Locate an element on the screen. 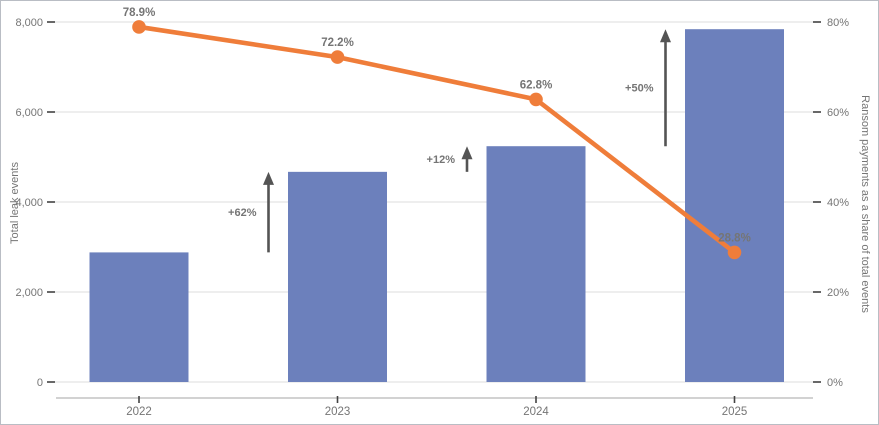  data-label-2022: 78.9% is located at coordinates (139, 13).